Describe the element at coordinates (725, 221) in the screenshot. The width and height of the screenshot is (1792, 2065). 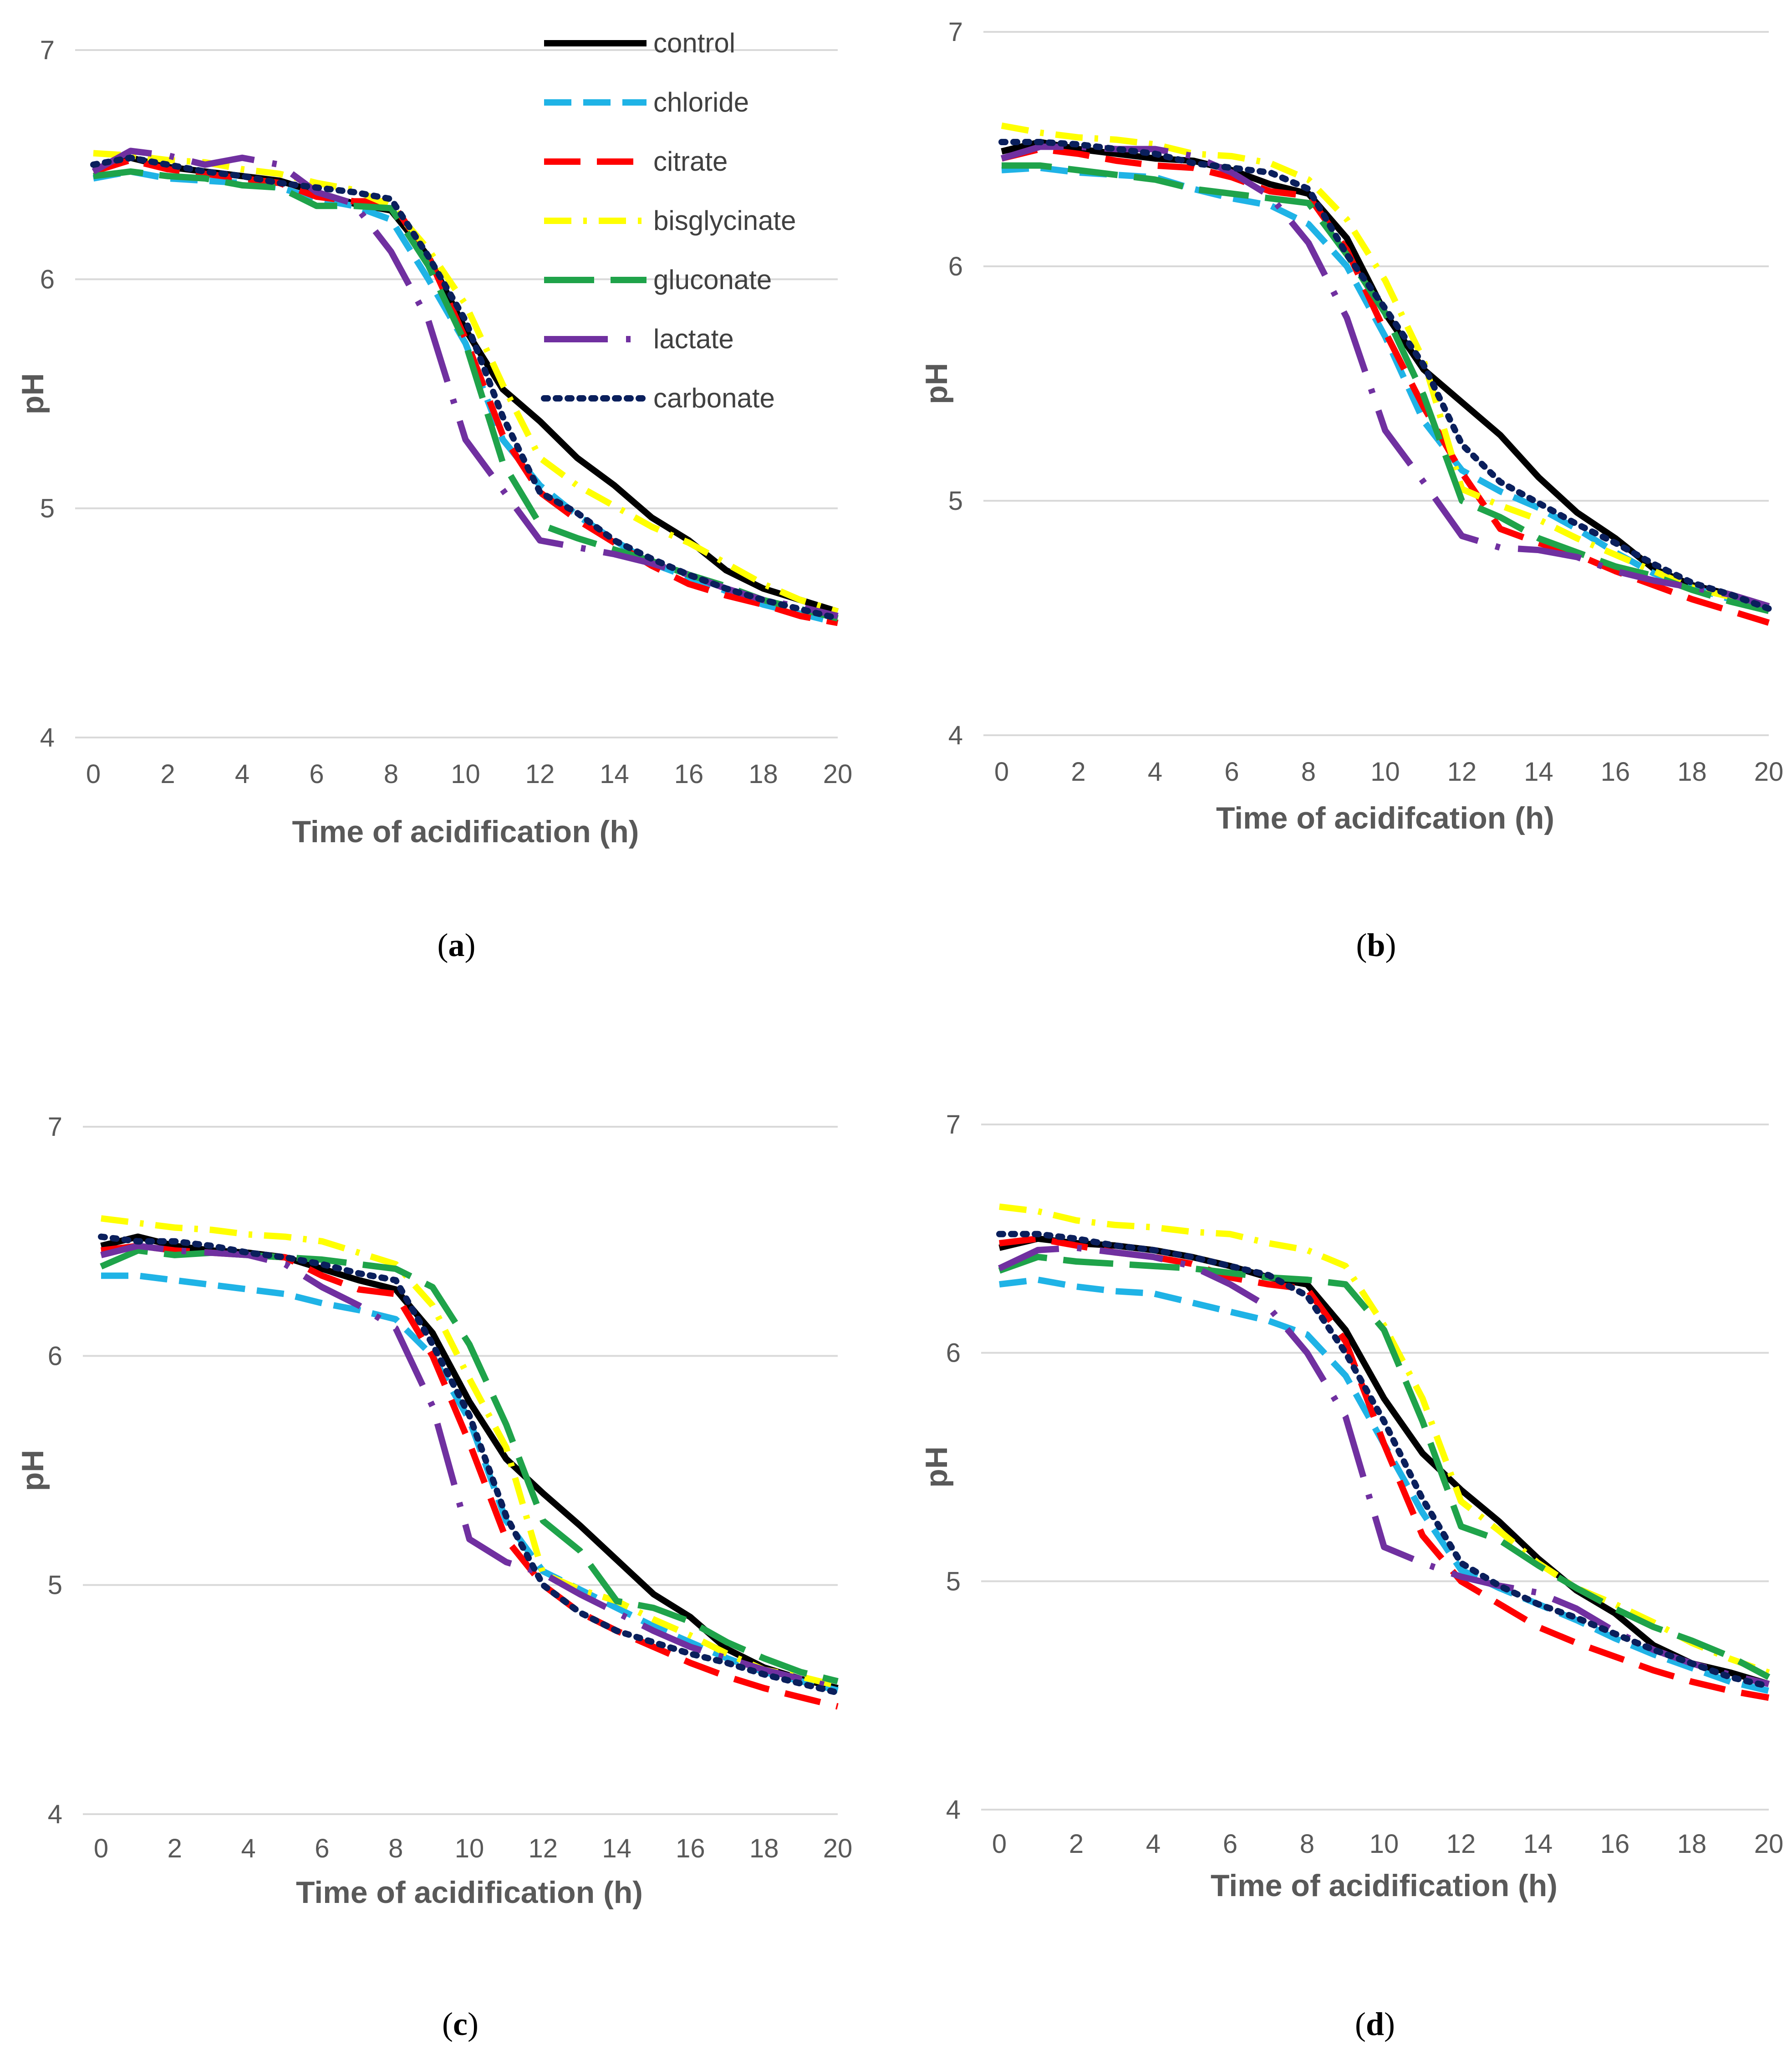
I see `legend-label-bisglycinate: bisglycinate` at that location.